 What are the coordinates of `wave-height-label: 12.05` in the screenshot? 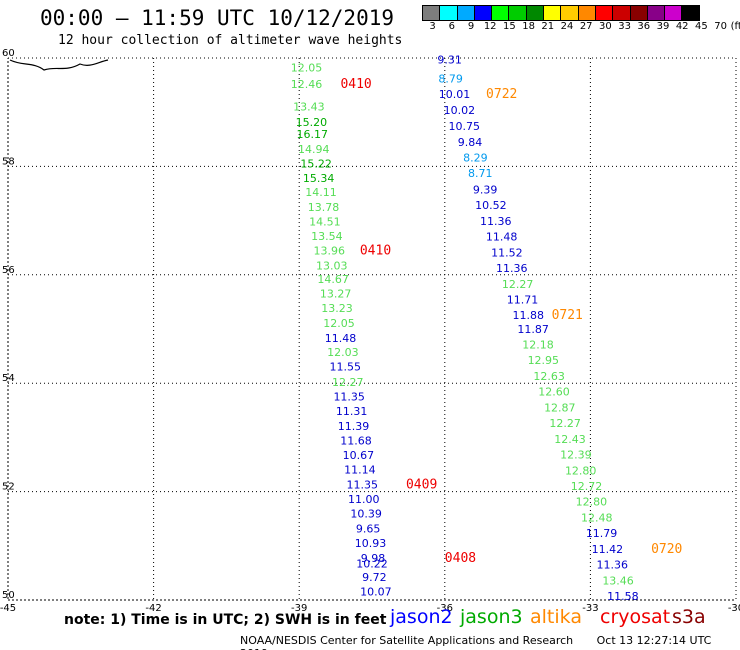 It's located at (307, 68).